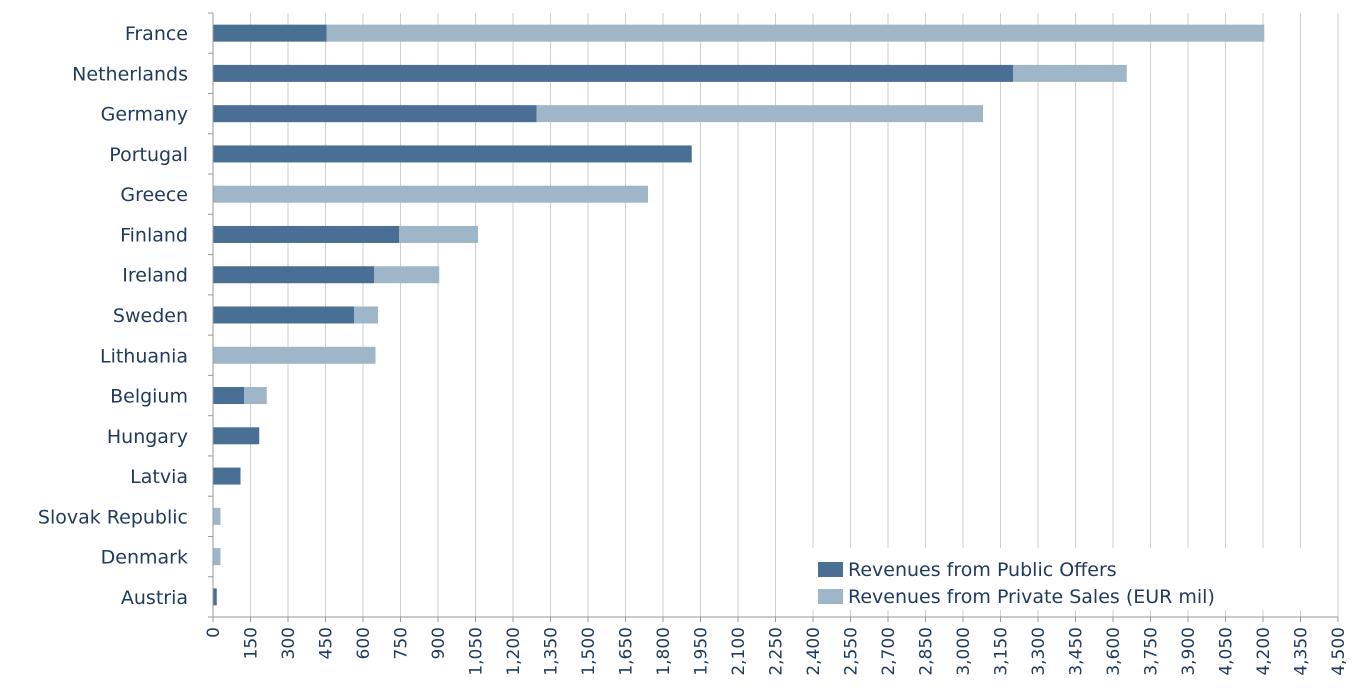  What do you see at coordinates (589, 651) in the screenshot?
I see `x-tick-label: 1,500` at bounding box center [589, 651].